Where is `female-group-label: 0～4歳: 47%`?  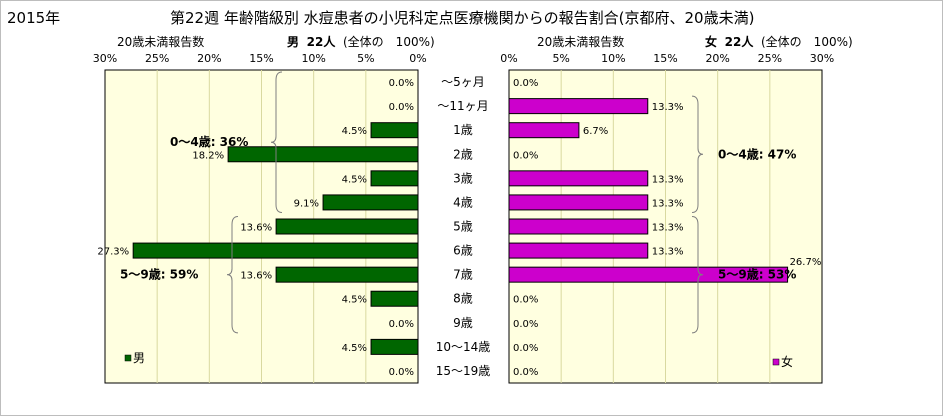 female-group-label: 0～4歳: 47% is located at coordinates (757, 153).